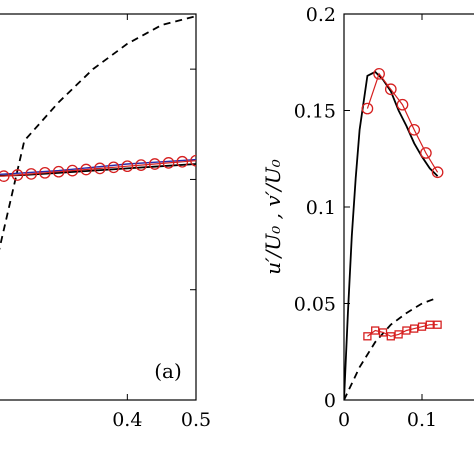 The image size is (474, 474). I want to click on plot-area, so click(394, 233).